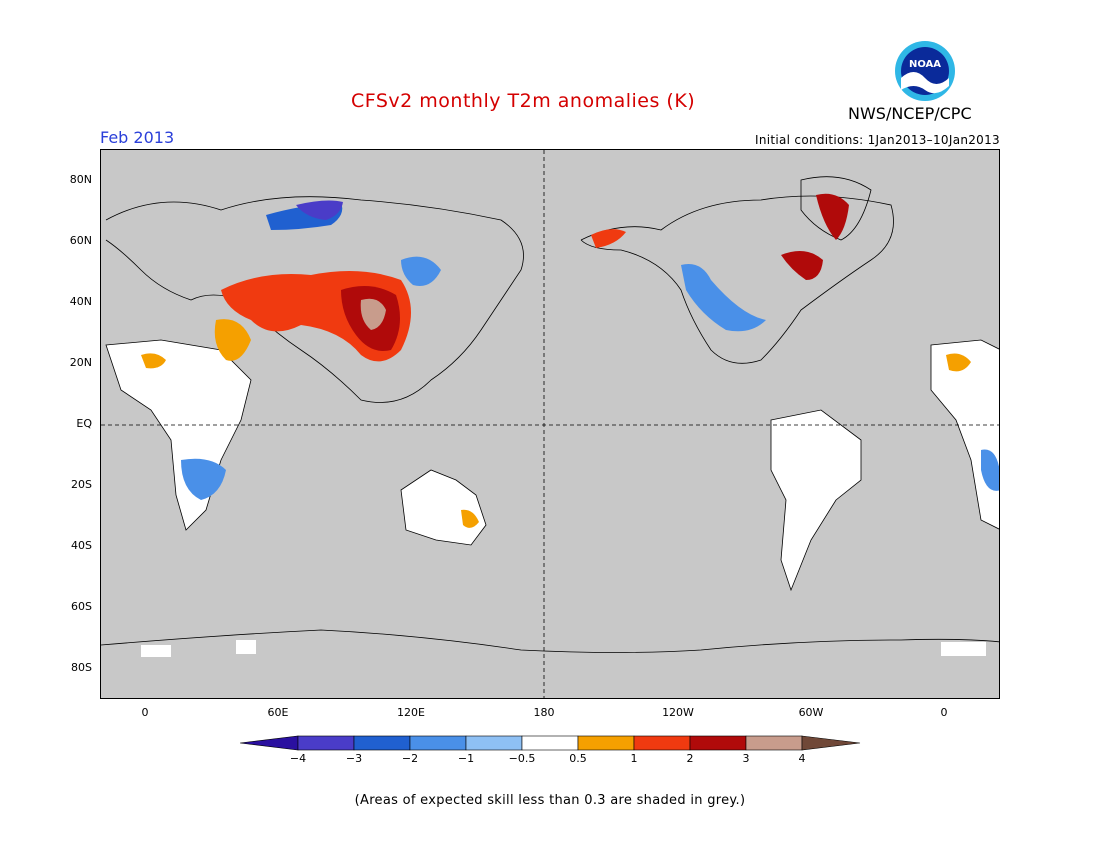 The image size is (1100, 850). What do you see at coordinates (678, 712) in the screenshot?
I see `lon-label: 120W` at bounding box center [678, 712].